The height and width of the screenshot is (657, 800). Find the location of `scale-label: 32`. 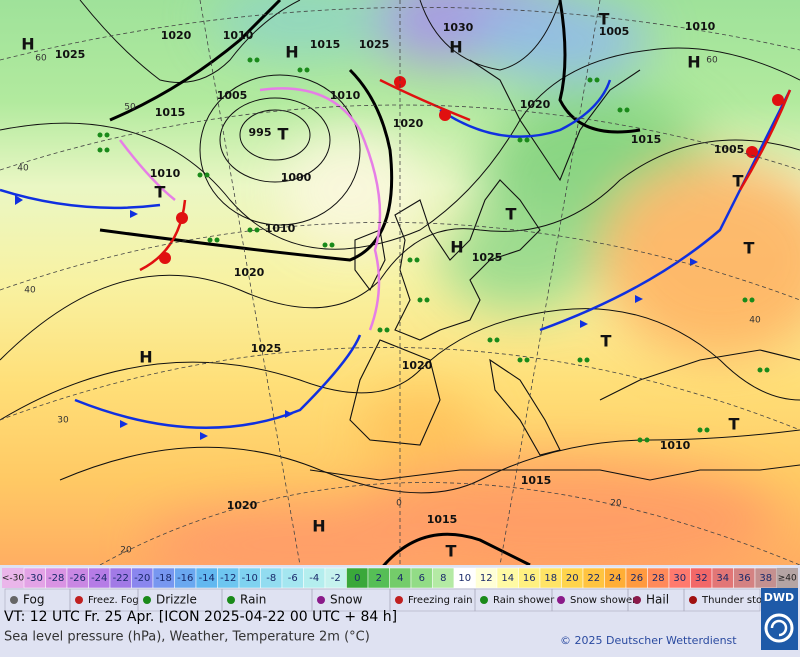

scale-label: 32 is located at coordinates (701, 578).